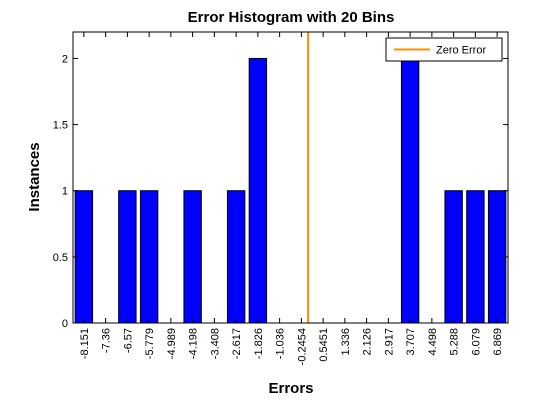 The height and width of the screenshot is (420, 560). What do you see at coordinates (85, 343) in the screenshot?
I see `x-tick-label: -8.151` at bounding box center [85, 343].